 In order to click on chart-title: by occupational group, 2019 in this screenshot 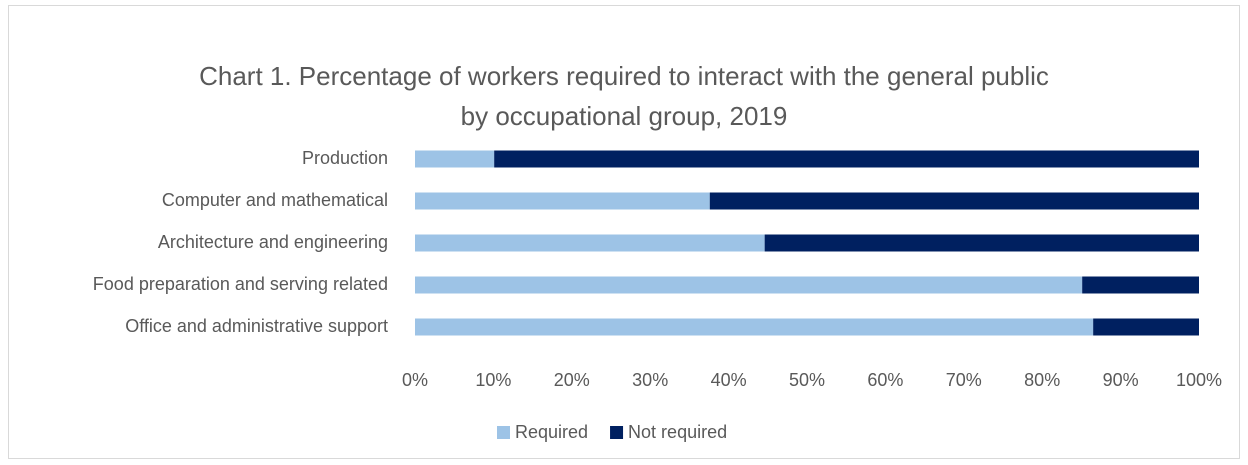, I will do `click(624, 116)`.